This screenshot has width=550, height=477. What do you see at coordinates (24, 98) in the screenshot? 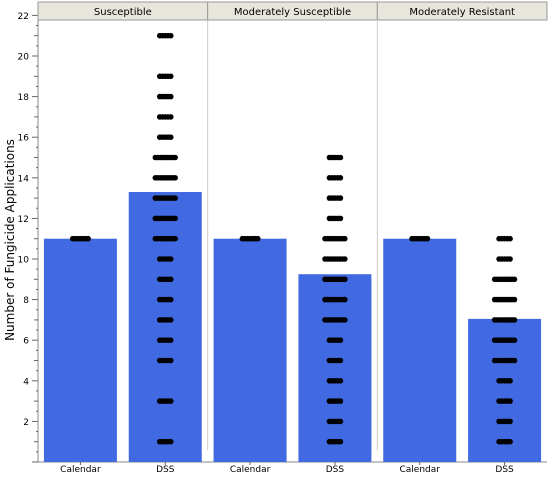
I see `y-tick-label: 18` at bounding box center [24, 98].